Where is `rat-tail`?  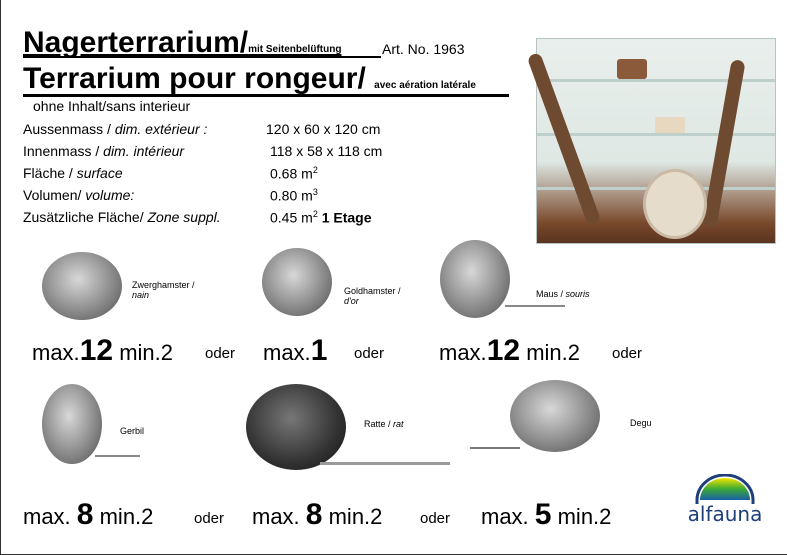
rat-tail is located at coordinates (385, 463).